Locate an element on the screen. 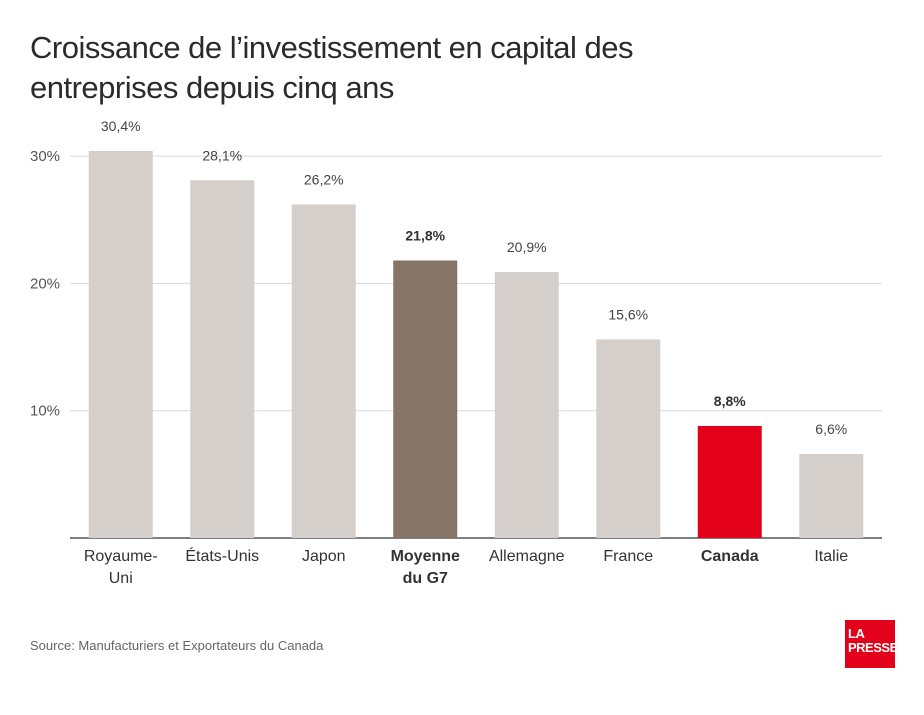 The image size is (924, 715). category-label: Canada is located at coordinates (730, 556).